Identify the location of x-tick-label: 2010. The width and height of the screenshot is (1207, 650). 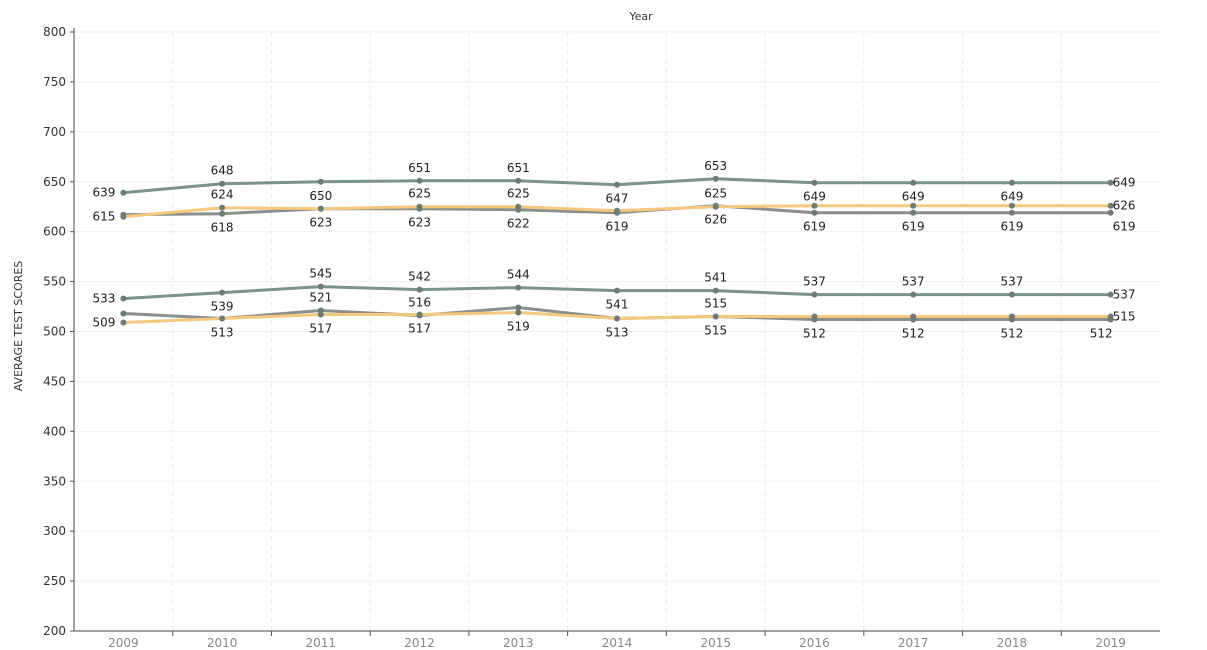
(222, 643).